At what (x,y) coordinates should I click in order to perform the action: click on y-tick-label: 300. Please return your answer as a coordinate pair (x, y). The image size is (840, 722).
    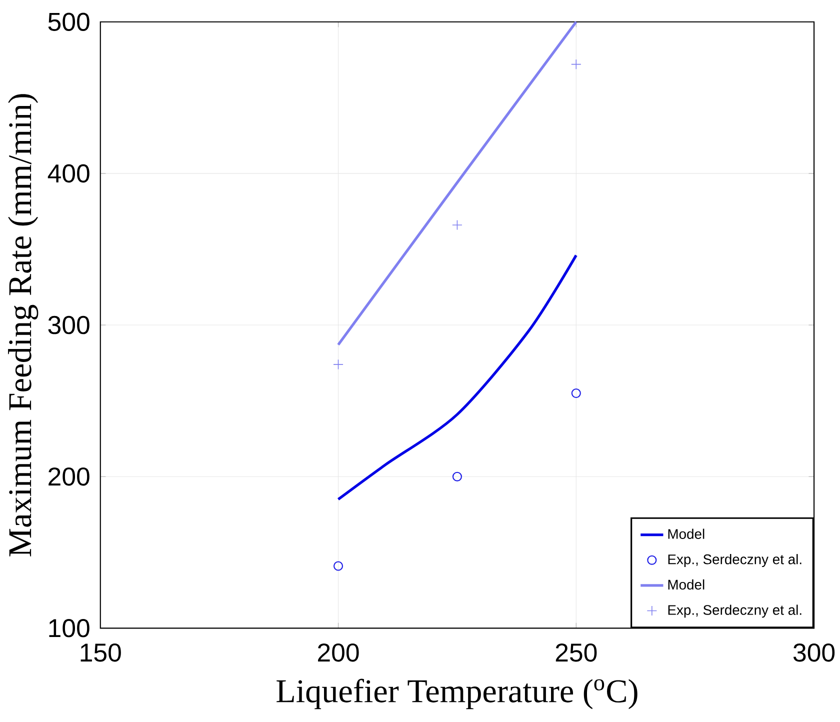
    Looking at the image, I should click on (69, 325).